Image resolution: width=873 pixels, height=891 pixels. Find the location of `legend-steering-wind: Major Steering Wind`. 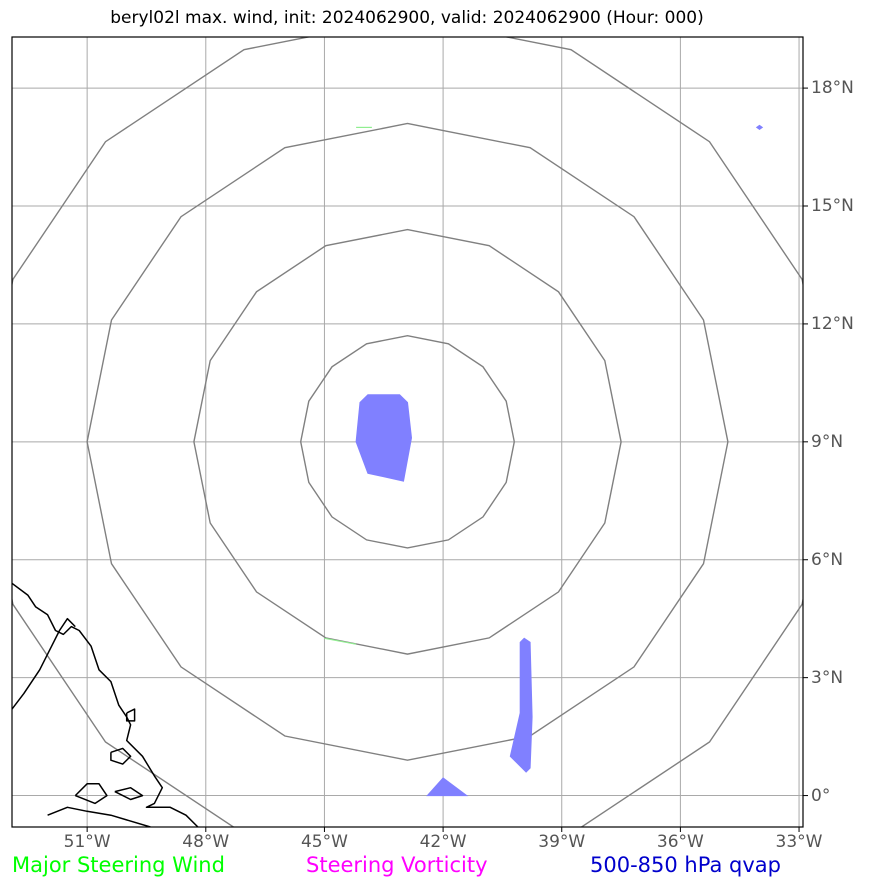

legend-steering-wind: Major Steering Wind is located at coordinates (118, 865).